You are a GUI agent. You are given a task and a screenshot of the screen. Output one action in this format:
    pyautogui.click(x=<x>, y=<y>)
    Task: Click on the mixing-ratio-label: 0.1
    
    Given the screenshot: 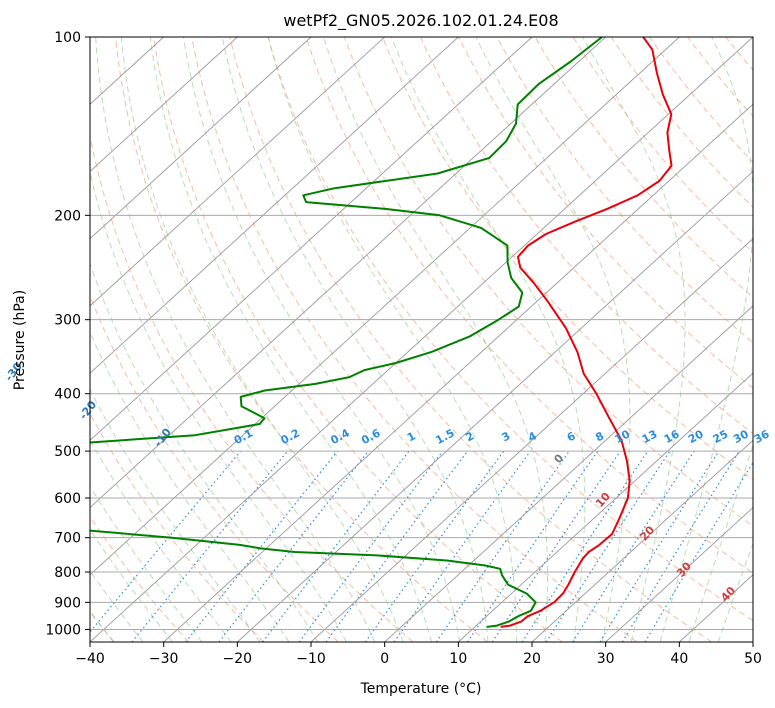 What is the action you would take?
    pyautogui.click(x=243, y=436)
    